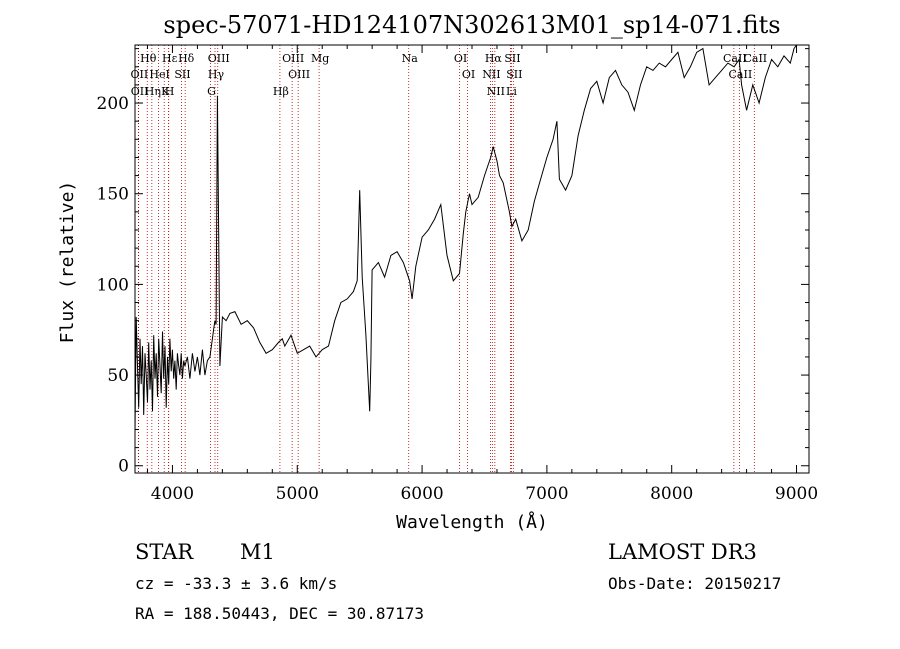 This screenshot has width=900, height=649. Describe the element at coordinates (546, 494) in the screenshot. I see `x-tick-label: 7000` at that location.